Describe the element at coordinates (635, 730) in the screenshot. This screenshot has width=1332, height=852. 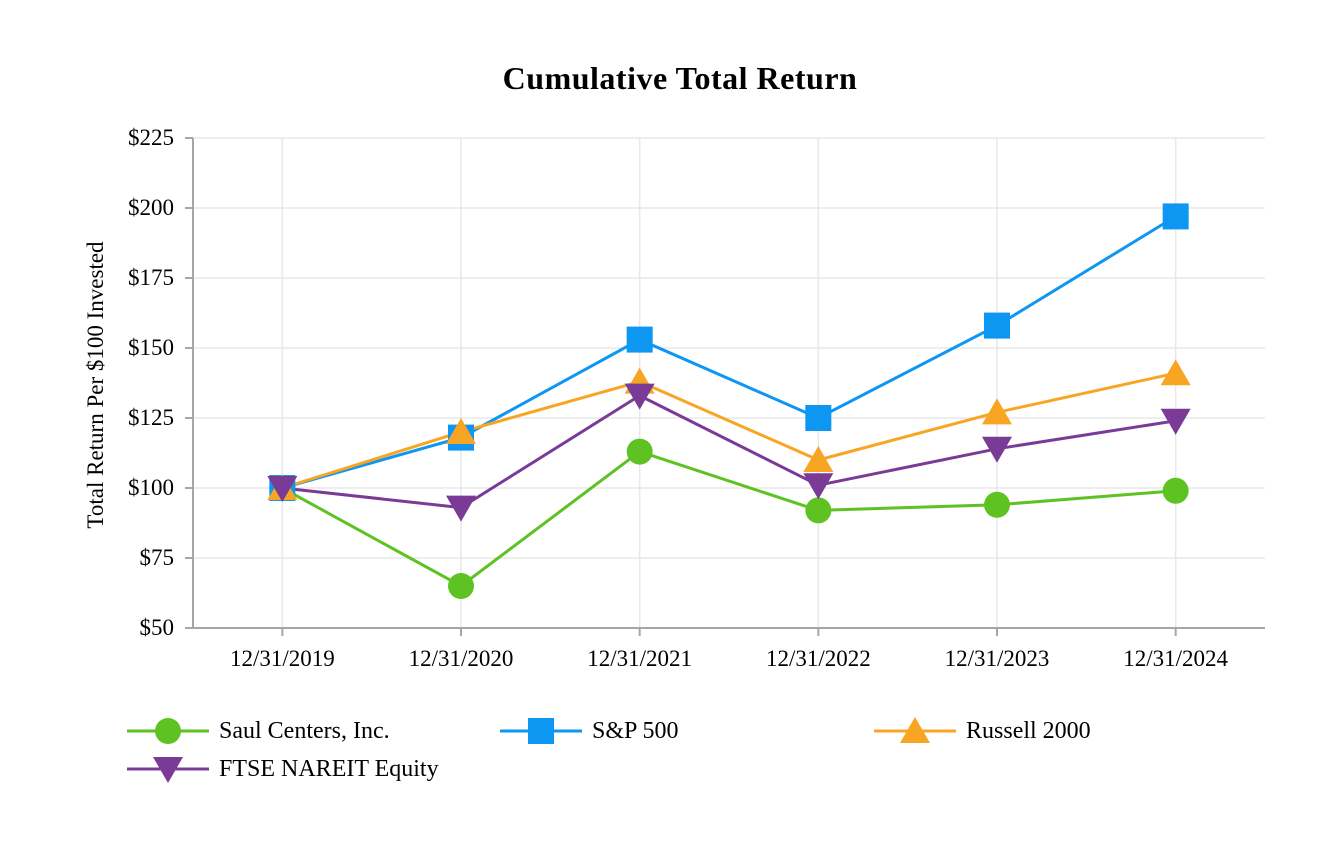
I see `legend-label: S&P 500` at that location.